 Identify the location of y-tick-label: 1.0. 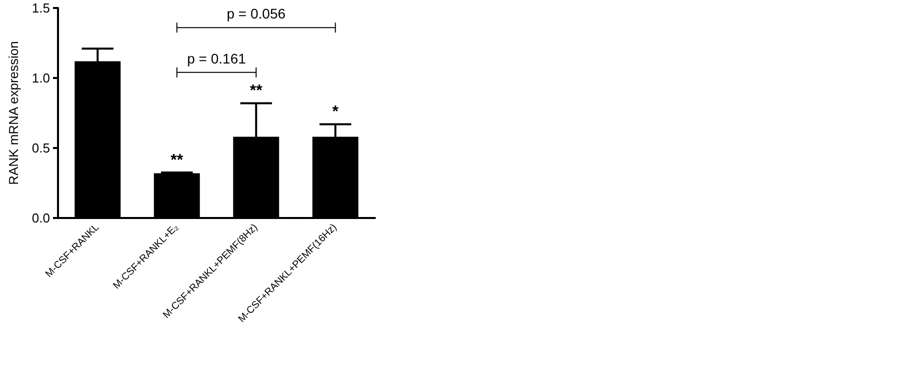
(41, 78).